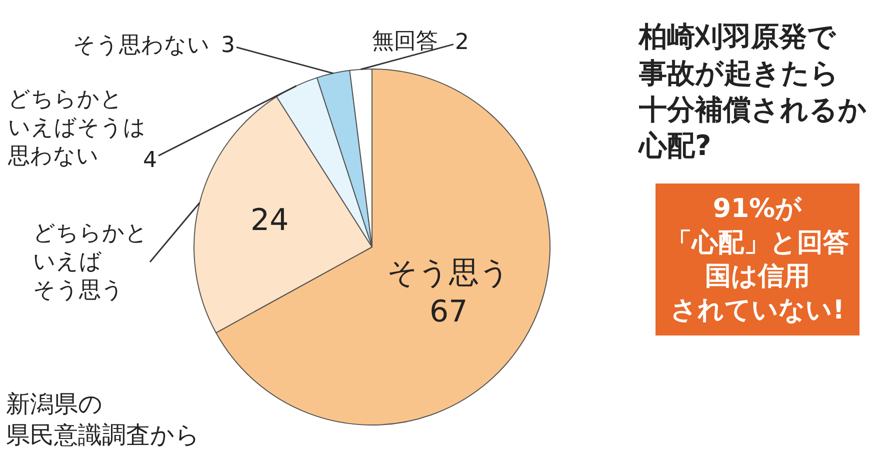 Image resolution: width=882 pixels, height=456 pixels. I want to click on data-label: 67, so click(449, 312).